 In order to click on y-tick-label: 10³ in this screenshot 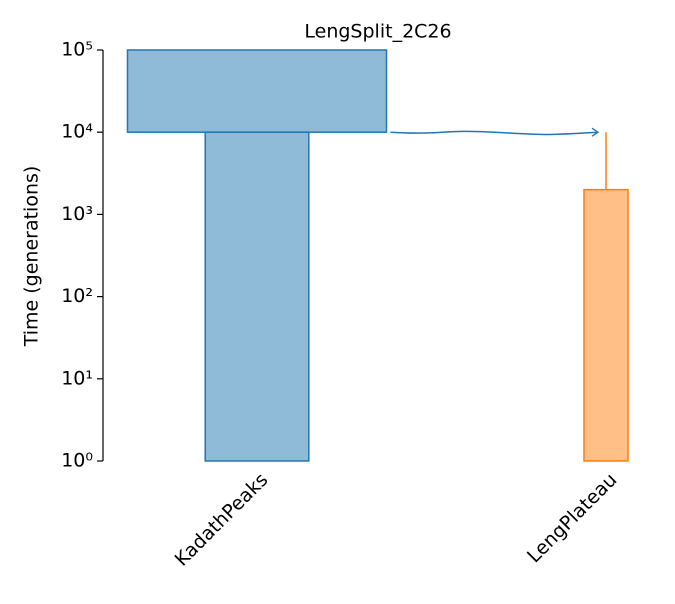, I will do `click(77, 214)`.